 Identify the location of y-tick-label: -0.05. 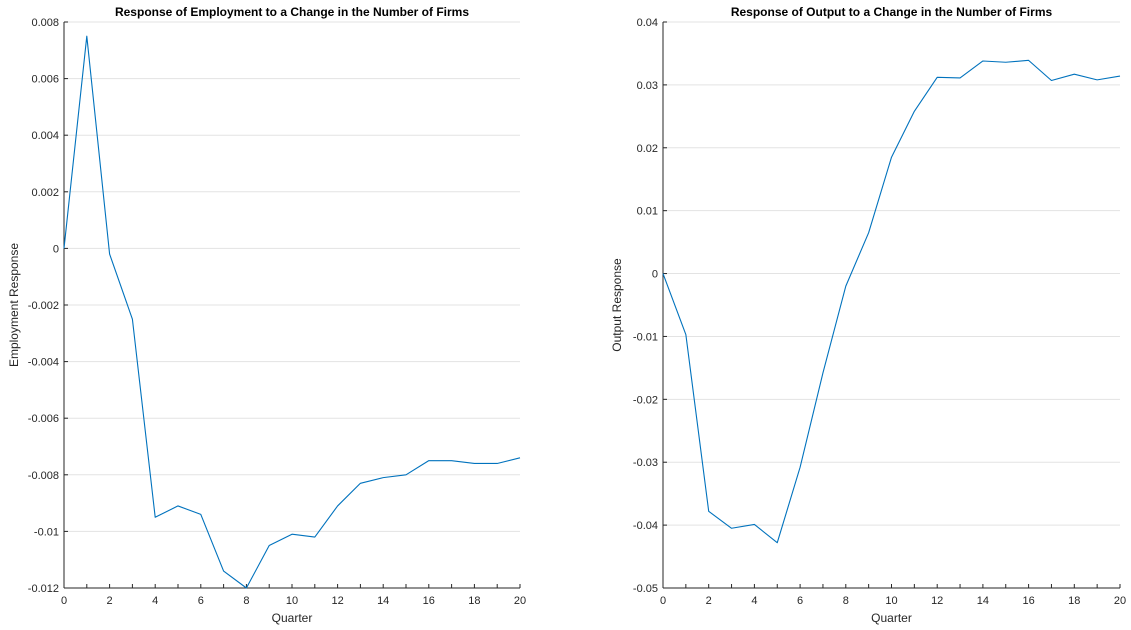
(645, 589).